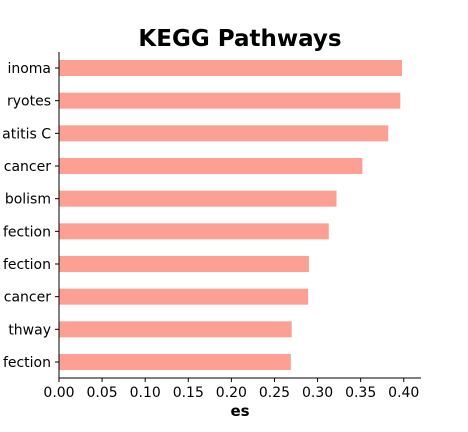 The height and width of the screenshot is (432, 468). I want to click on x-tick-label: 0.35, so click(360, 393).